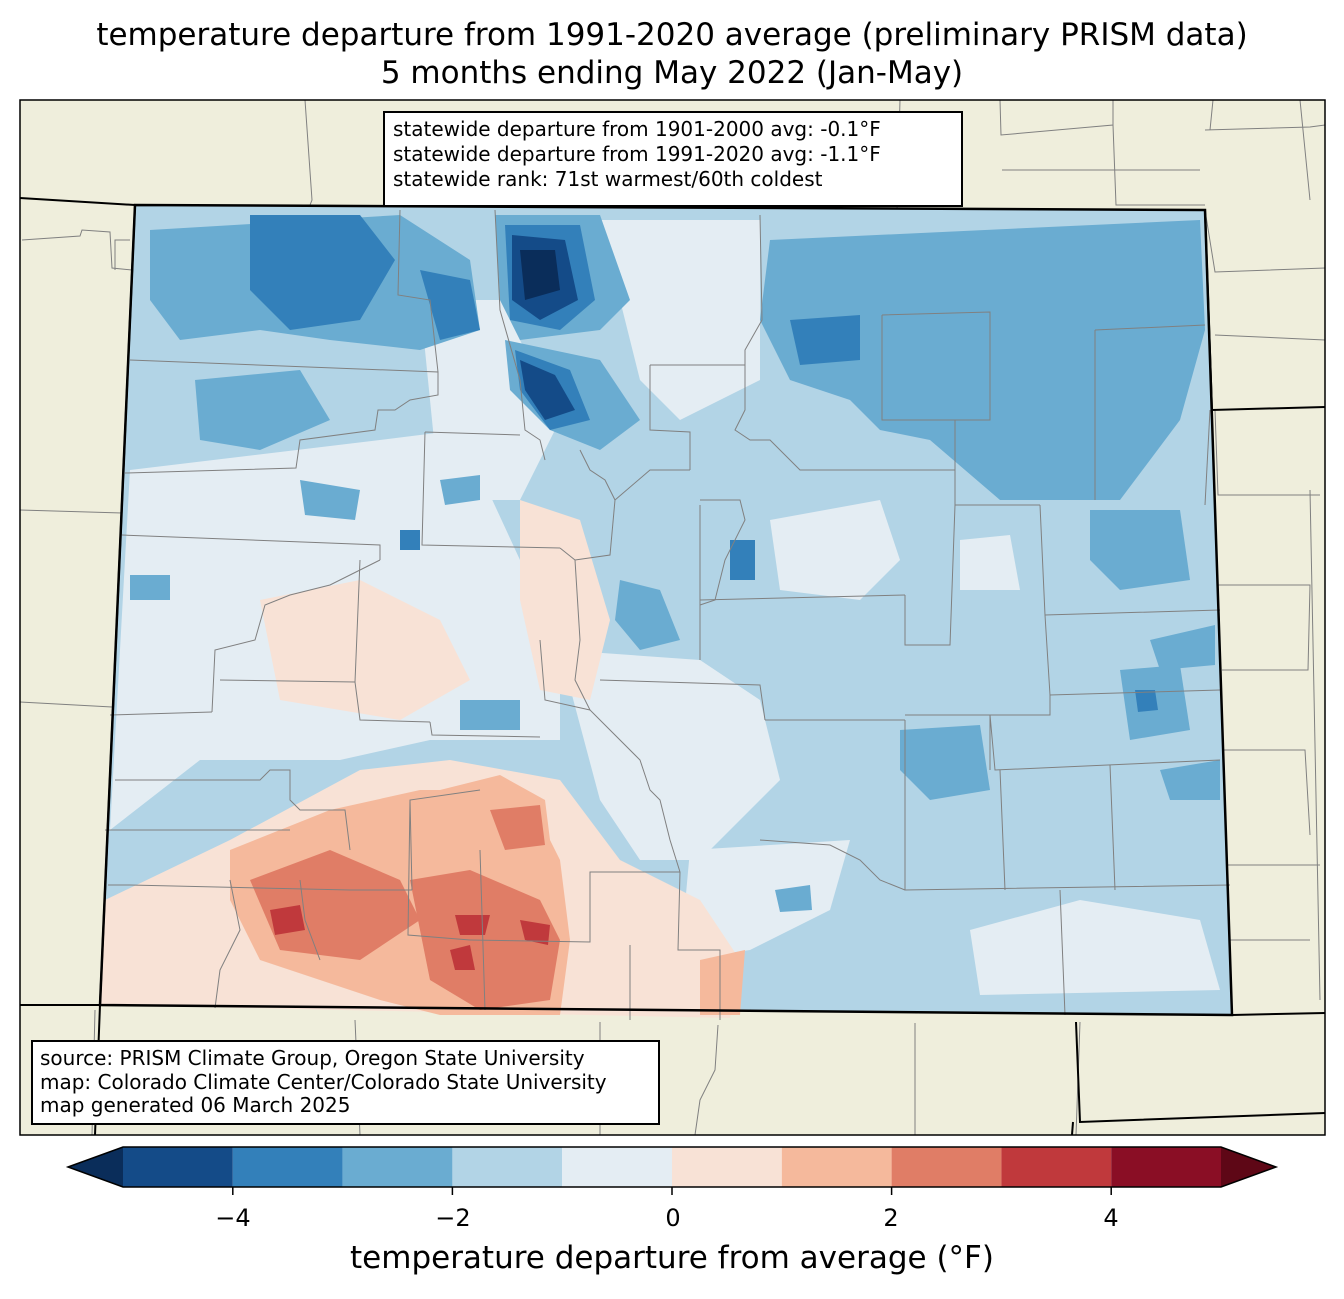  I want to click on colorbar-tick-label: 2, so click(891, 1218).